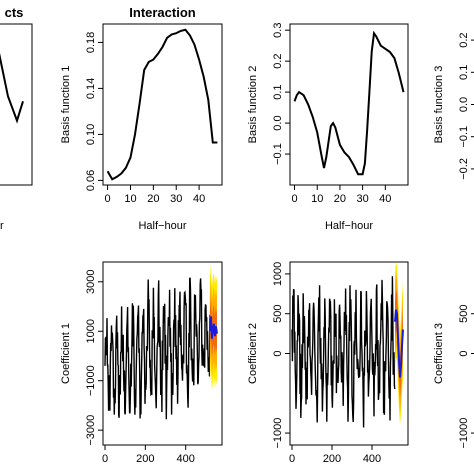 The image size is (474, 474). I want to click on panel-p-left-top: cts r, so click(16, 118).